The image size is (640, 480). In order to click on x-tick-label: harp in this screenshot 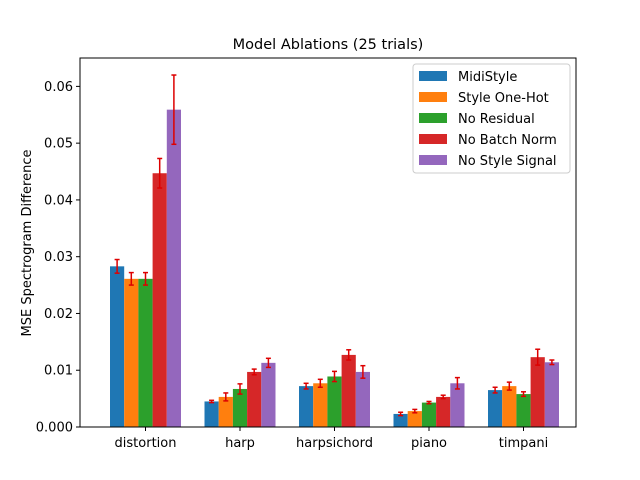, I will do `click(240, 443)`.